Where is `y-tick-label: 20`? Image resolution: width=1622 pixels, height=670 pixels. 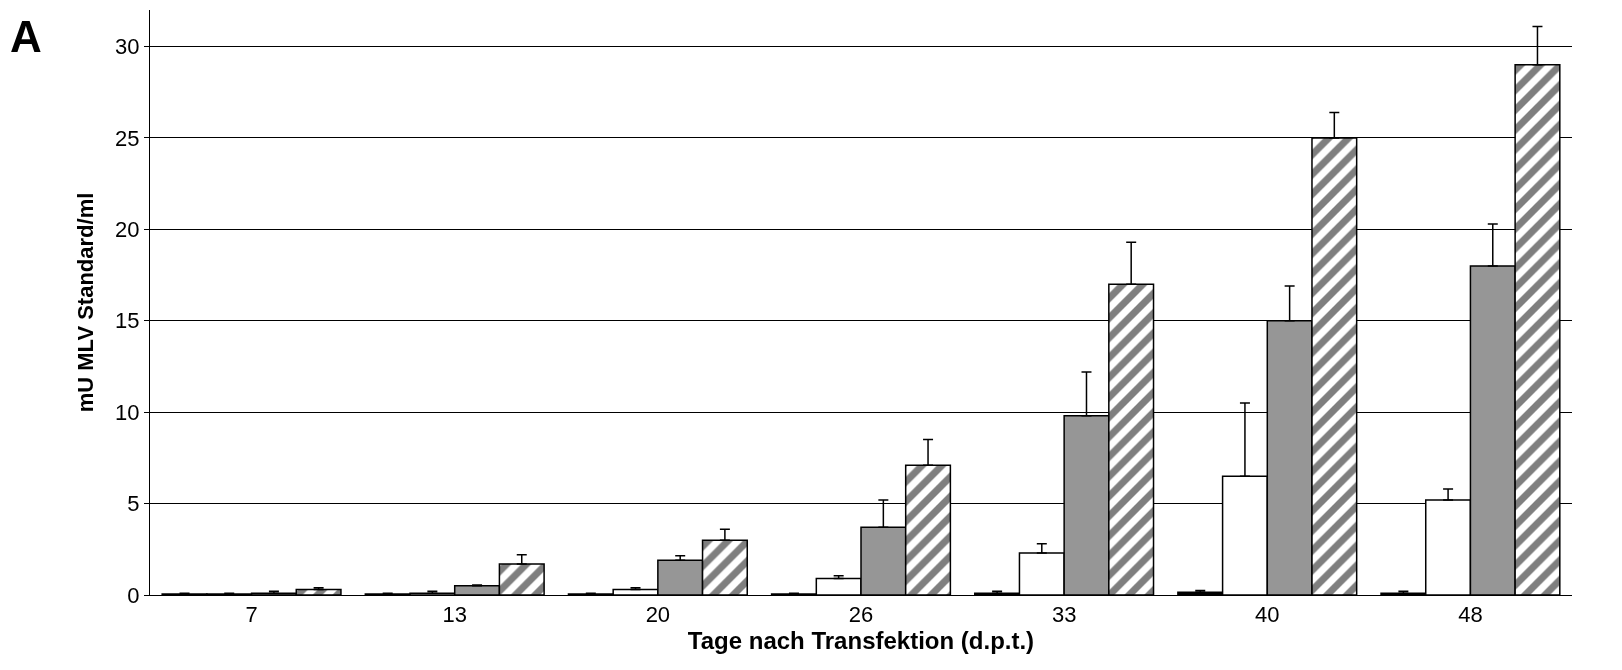
y-tick-label: 20 is located at coordinates (127, 230).